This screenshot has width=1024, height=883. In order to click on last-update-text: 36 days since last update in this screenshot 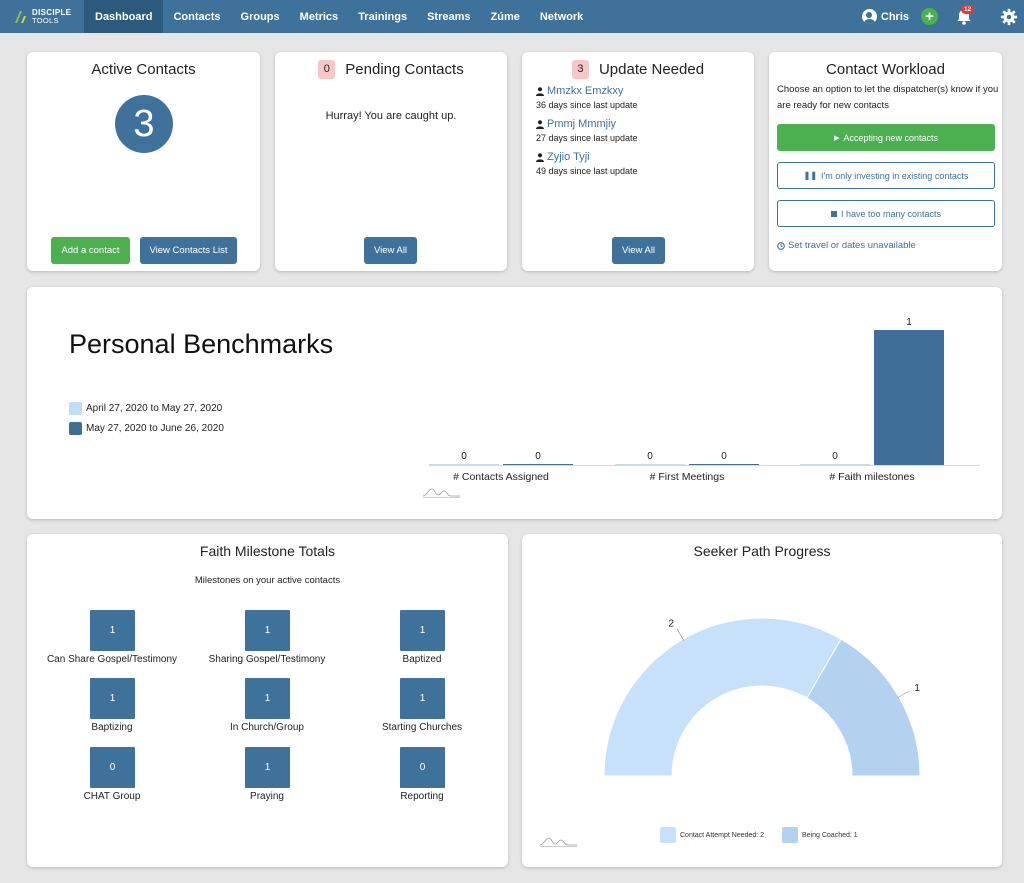, I will do `click(587, 105)`.